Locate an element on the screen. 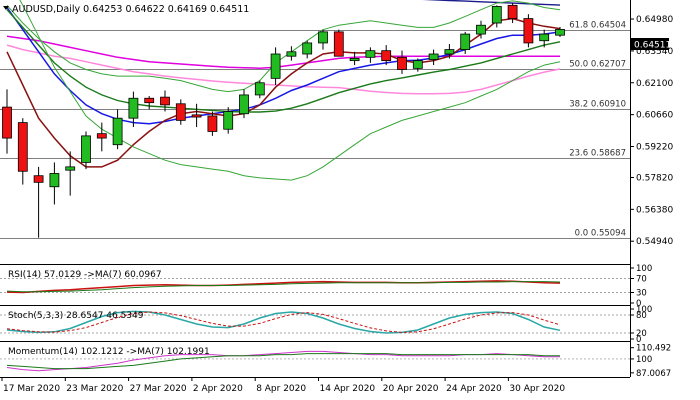 The image size is (700, 400). price-axis-label: 0.54940 is located at coordinates (654, 242).